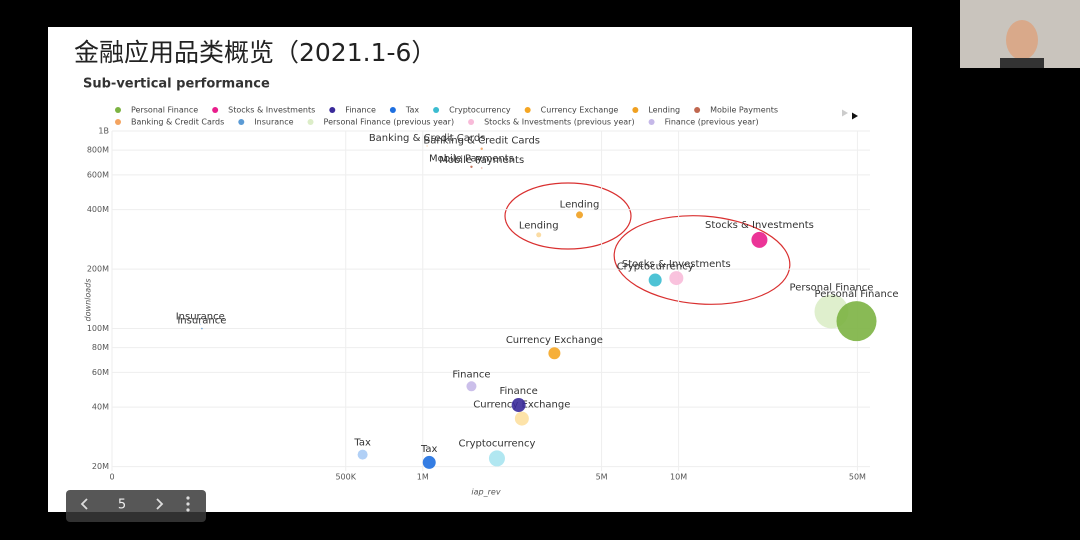 The width and height of the screenshot is (1080, 540). What do you see at coordinates (404, 110) in the screenshot?
I see `legend-item: Tax` at bounding box center [404, 110].